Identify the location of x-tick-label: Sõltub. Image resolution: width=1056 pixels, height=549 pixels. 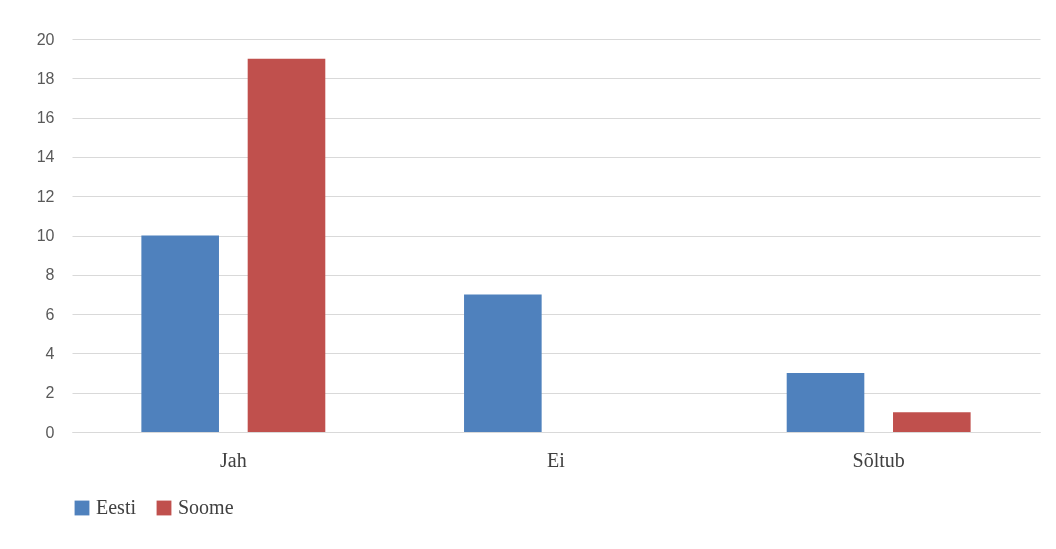
(878, 459).